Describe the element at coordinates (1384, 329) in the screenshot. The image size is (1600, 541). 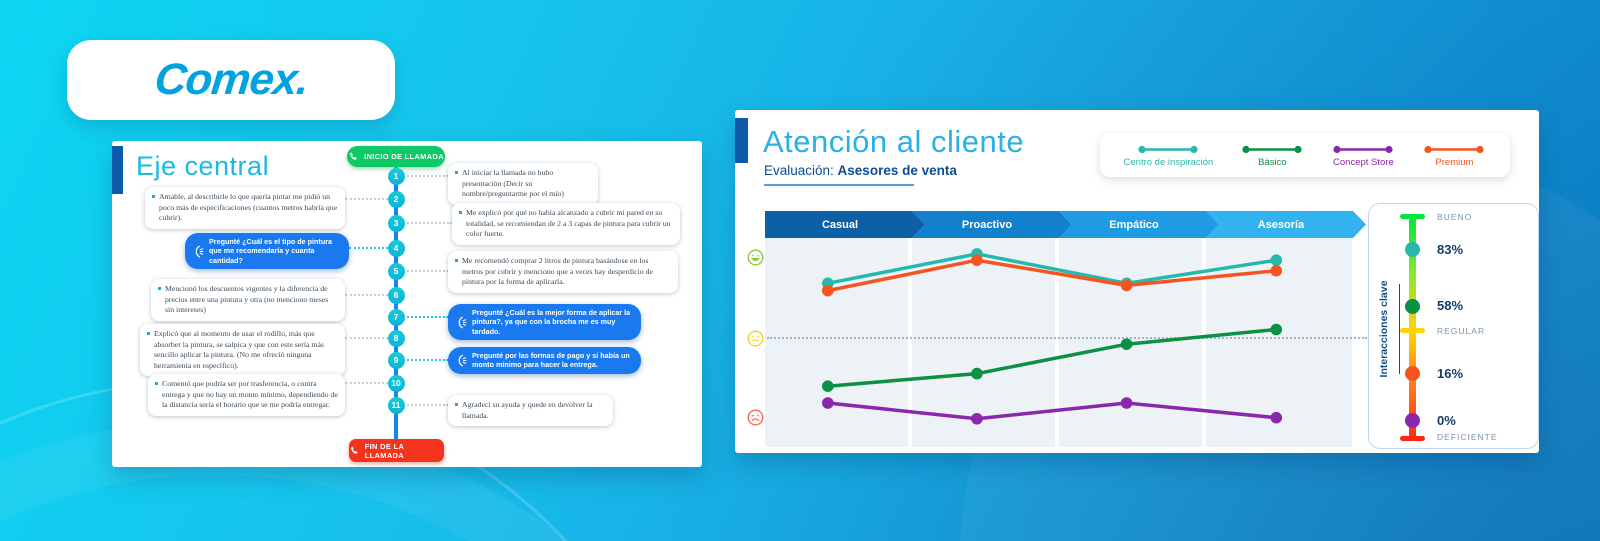
I see `scale-axis-title: Interacciones clave` at that location.